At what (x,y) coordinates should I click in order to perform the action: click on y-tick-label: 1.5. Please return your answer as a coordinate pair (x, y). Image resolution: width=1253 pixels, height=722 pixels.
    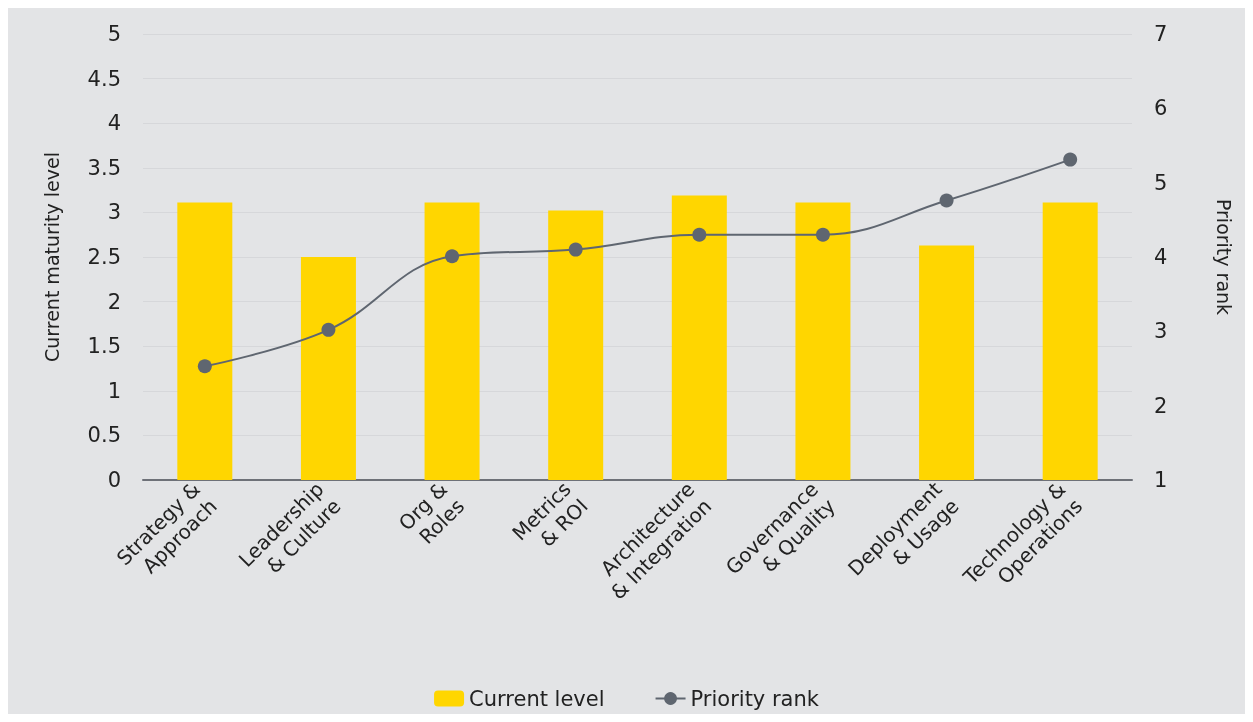
    Looking at the image, I should click on (104, 346).